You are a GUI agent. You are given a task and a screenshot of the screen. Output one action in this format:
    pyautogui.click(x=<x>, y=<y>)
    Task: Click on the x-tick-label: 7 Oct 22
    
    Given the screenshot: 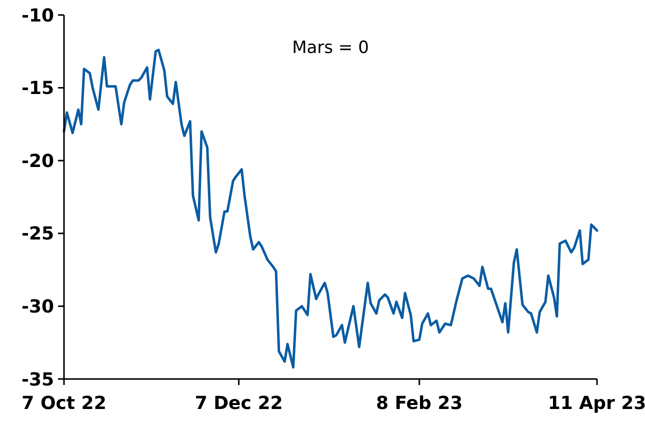 What is the action you would take?
    pyautogui.click(x=64, y=403)
    